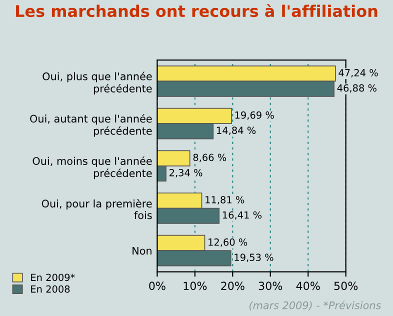  What do you see at coordinates (53, 278) in the screenshot?
I see `legend-label: En 2009*` at bounding box center [53, 278].